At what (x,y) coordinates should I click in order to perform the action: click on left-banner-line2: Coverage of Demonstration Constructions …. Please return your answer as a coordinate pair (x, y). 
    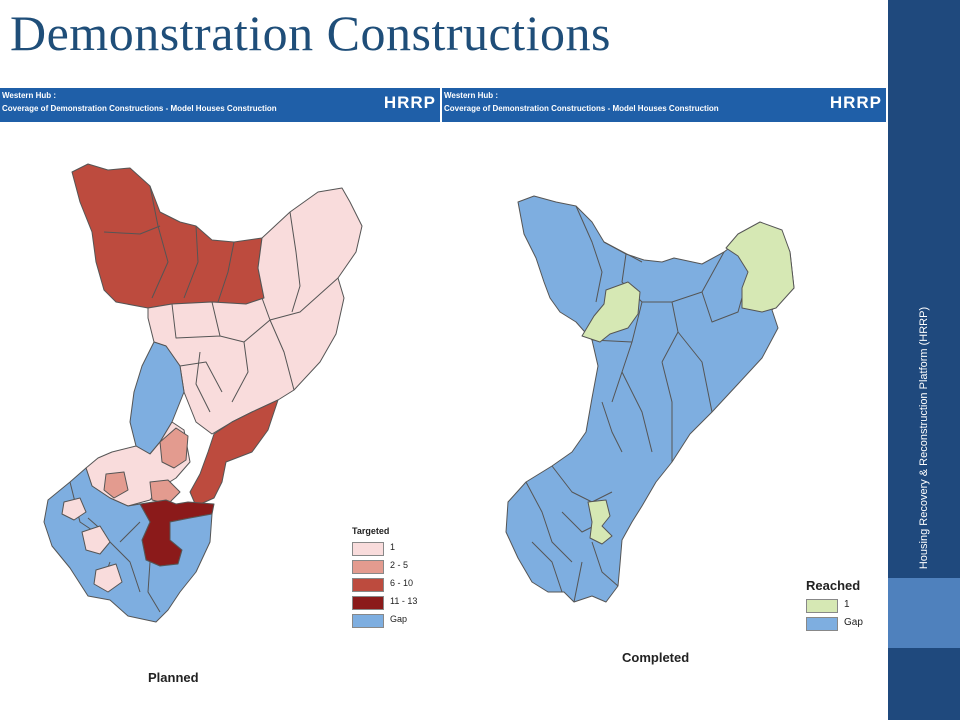
    Looking at the image, I should click on (139, 108).